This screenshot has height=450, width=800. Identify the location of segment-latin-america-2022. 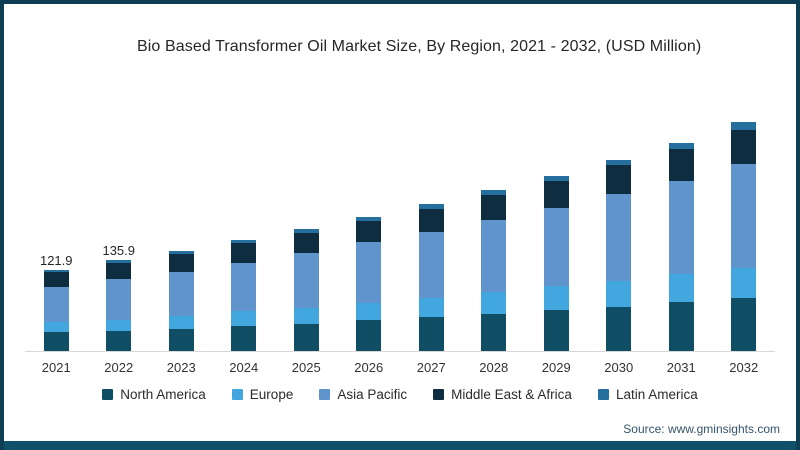
(119, 262).